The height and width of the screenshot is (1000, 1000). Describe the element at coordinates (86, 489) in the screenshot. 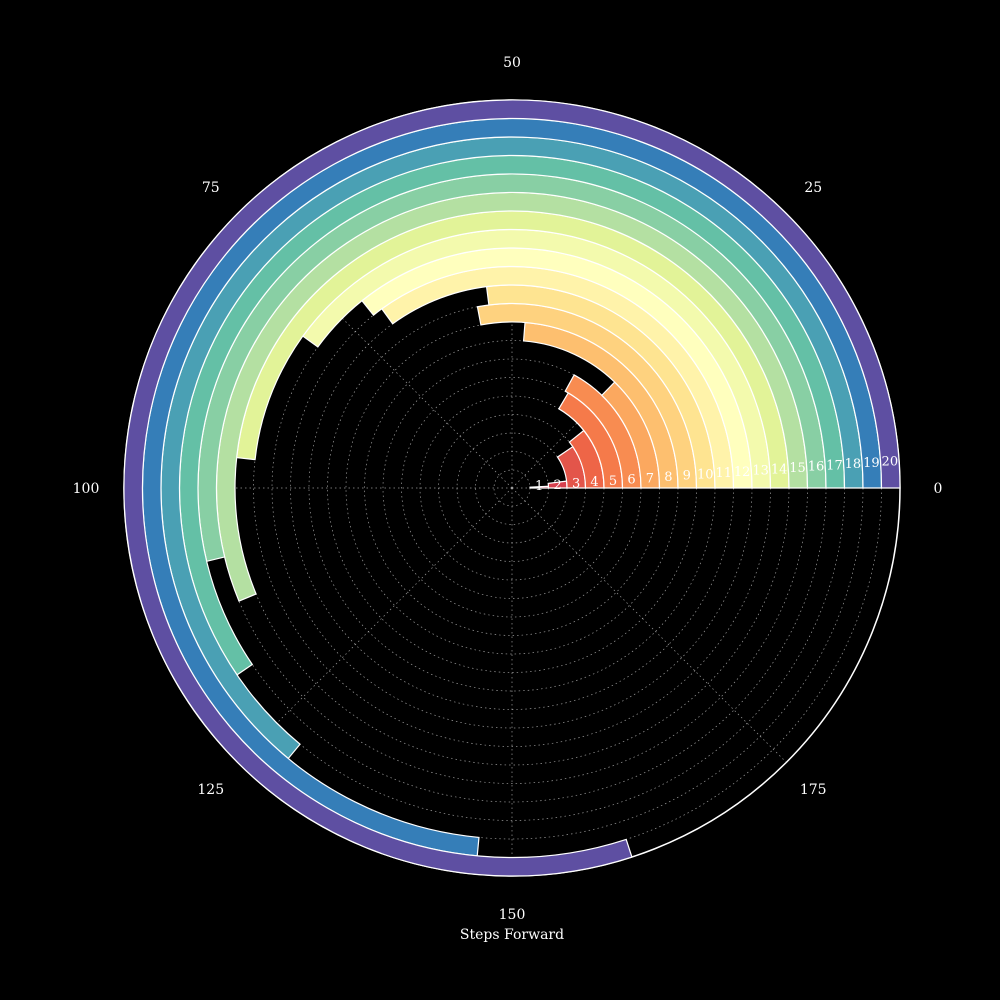

I see `theta-tick-label: 100` at that location.